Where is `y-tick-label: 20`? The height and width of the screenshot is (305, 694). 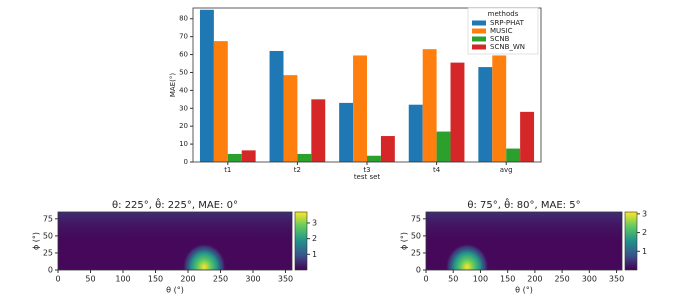
y-tick-label: 20 is located at coordinates (183, 126).